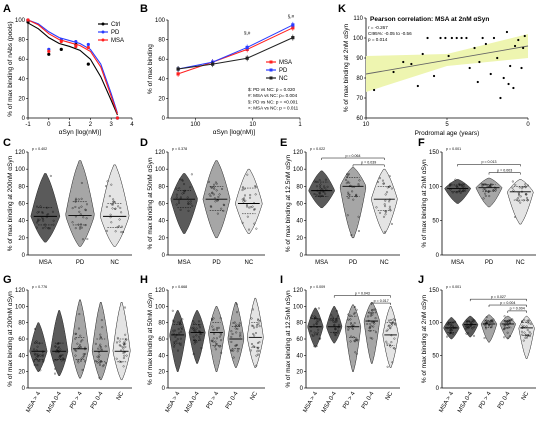 The width and height of the screenshot is (550, 425). Describe the element at coordinates (299, 205) in the screenshot. I see `panel-E-y-tick-label: 60` at that location.